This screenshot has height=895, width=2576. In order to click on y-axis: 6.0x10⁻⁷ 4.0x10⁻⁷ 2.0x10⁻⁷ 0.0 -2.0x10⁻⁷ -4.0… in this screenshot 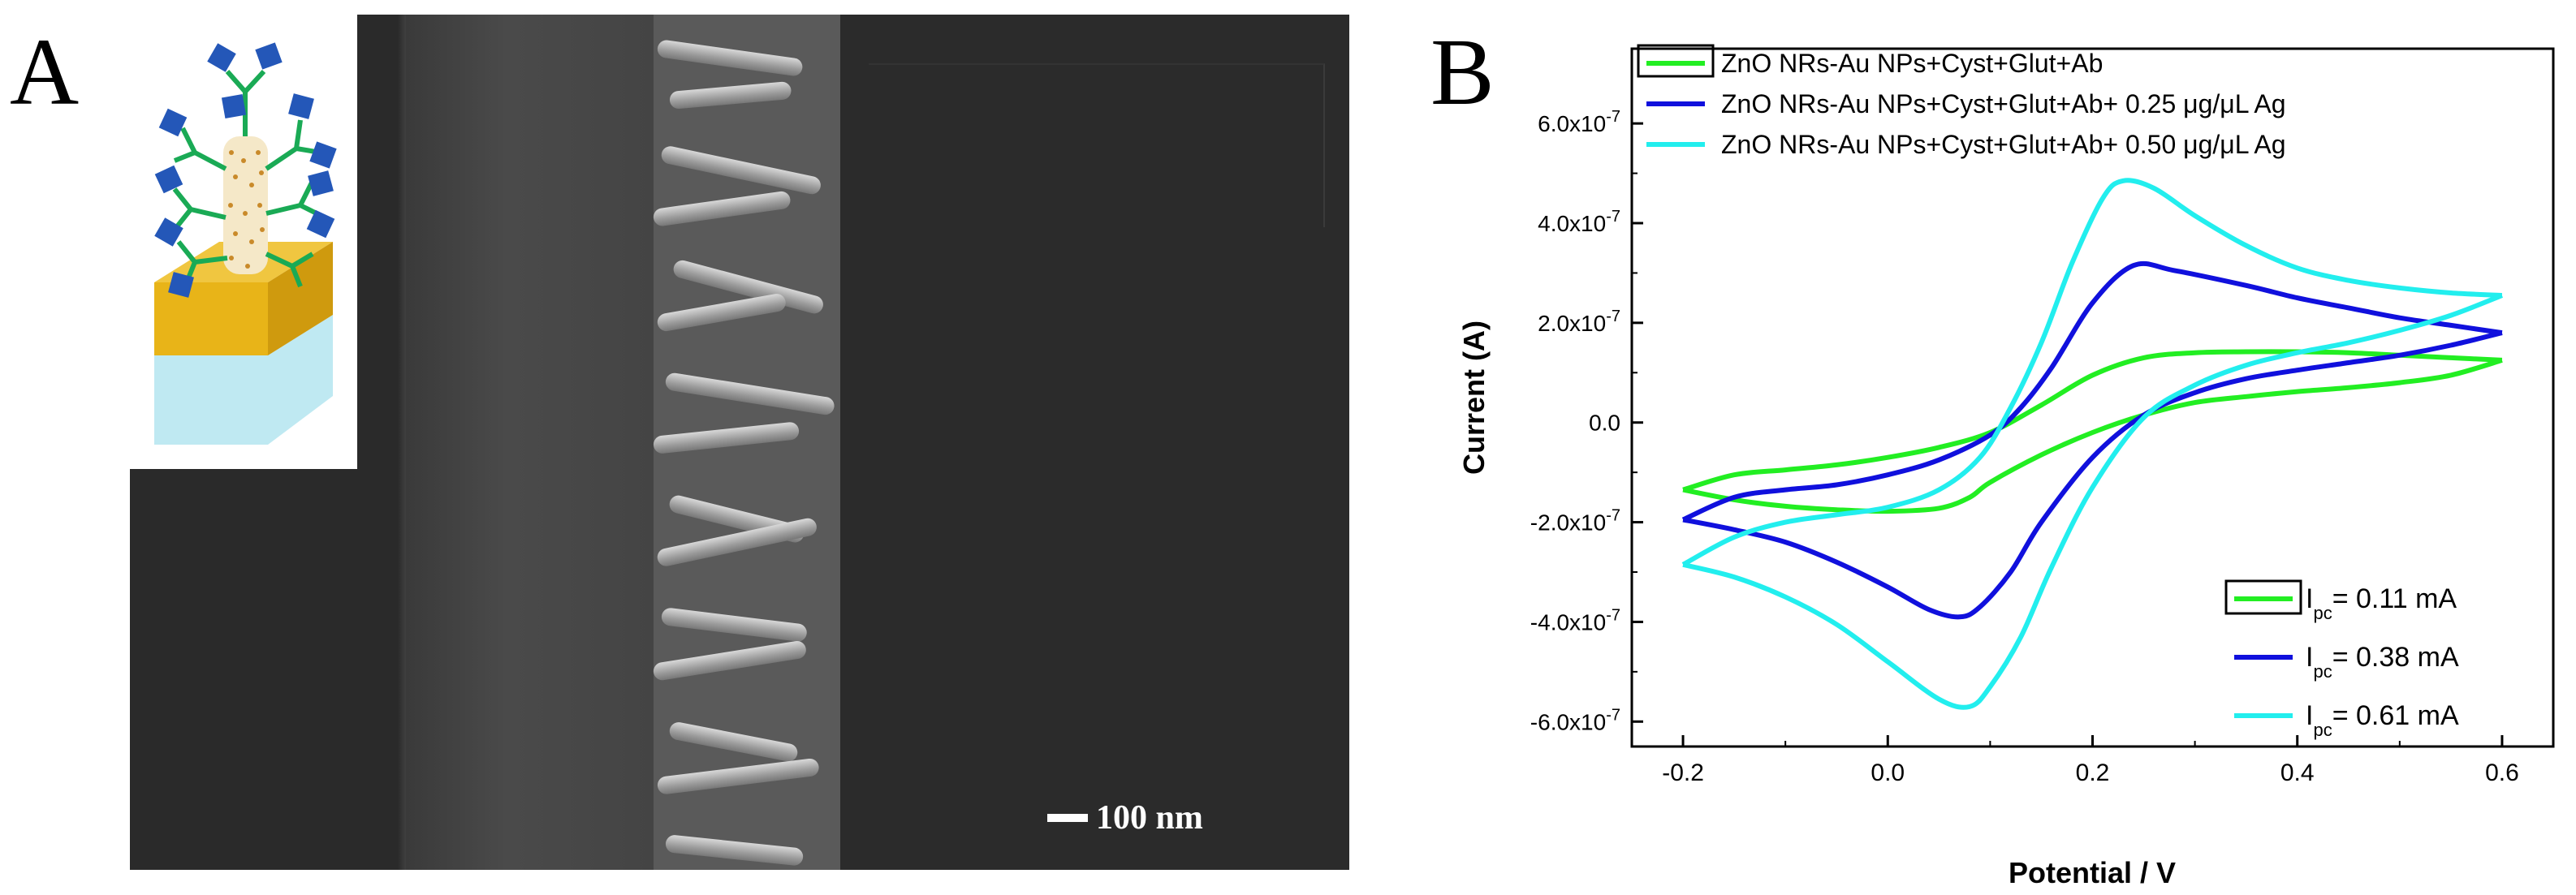, I will do `click(1586, 421)`.